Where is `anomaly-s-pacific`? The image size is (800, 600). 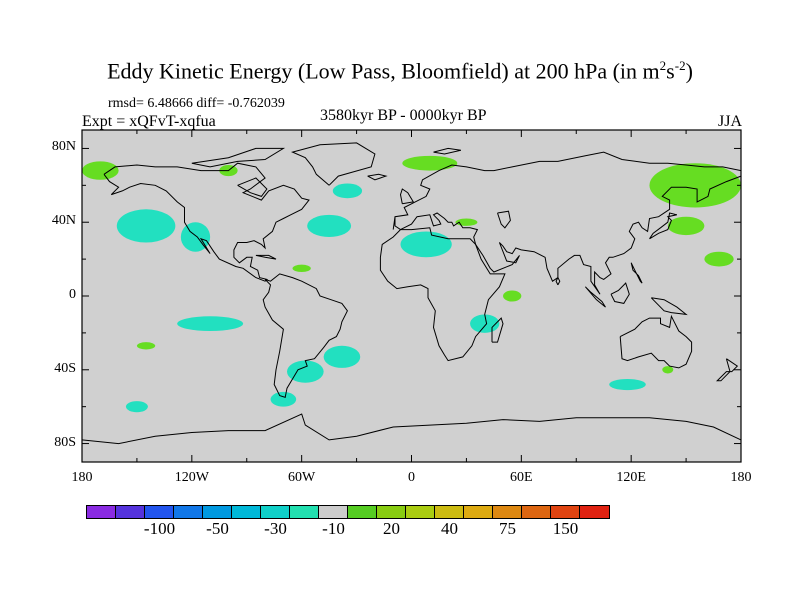
anomaly-s-pacific is located at coordinates (210, 324).